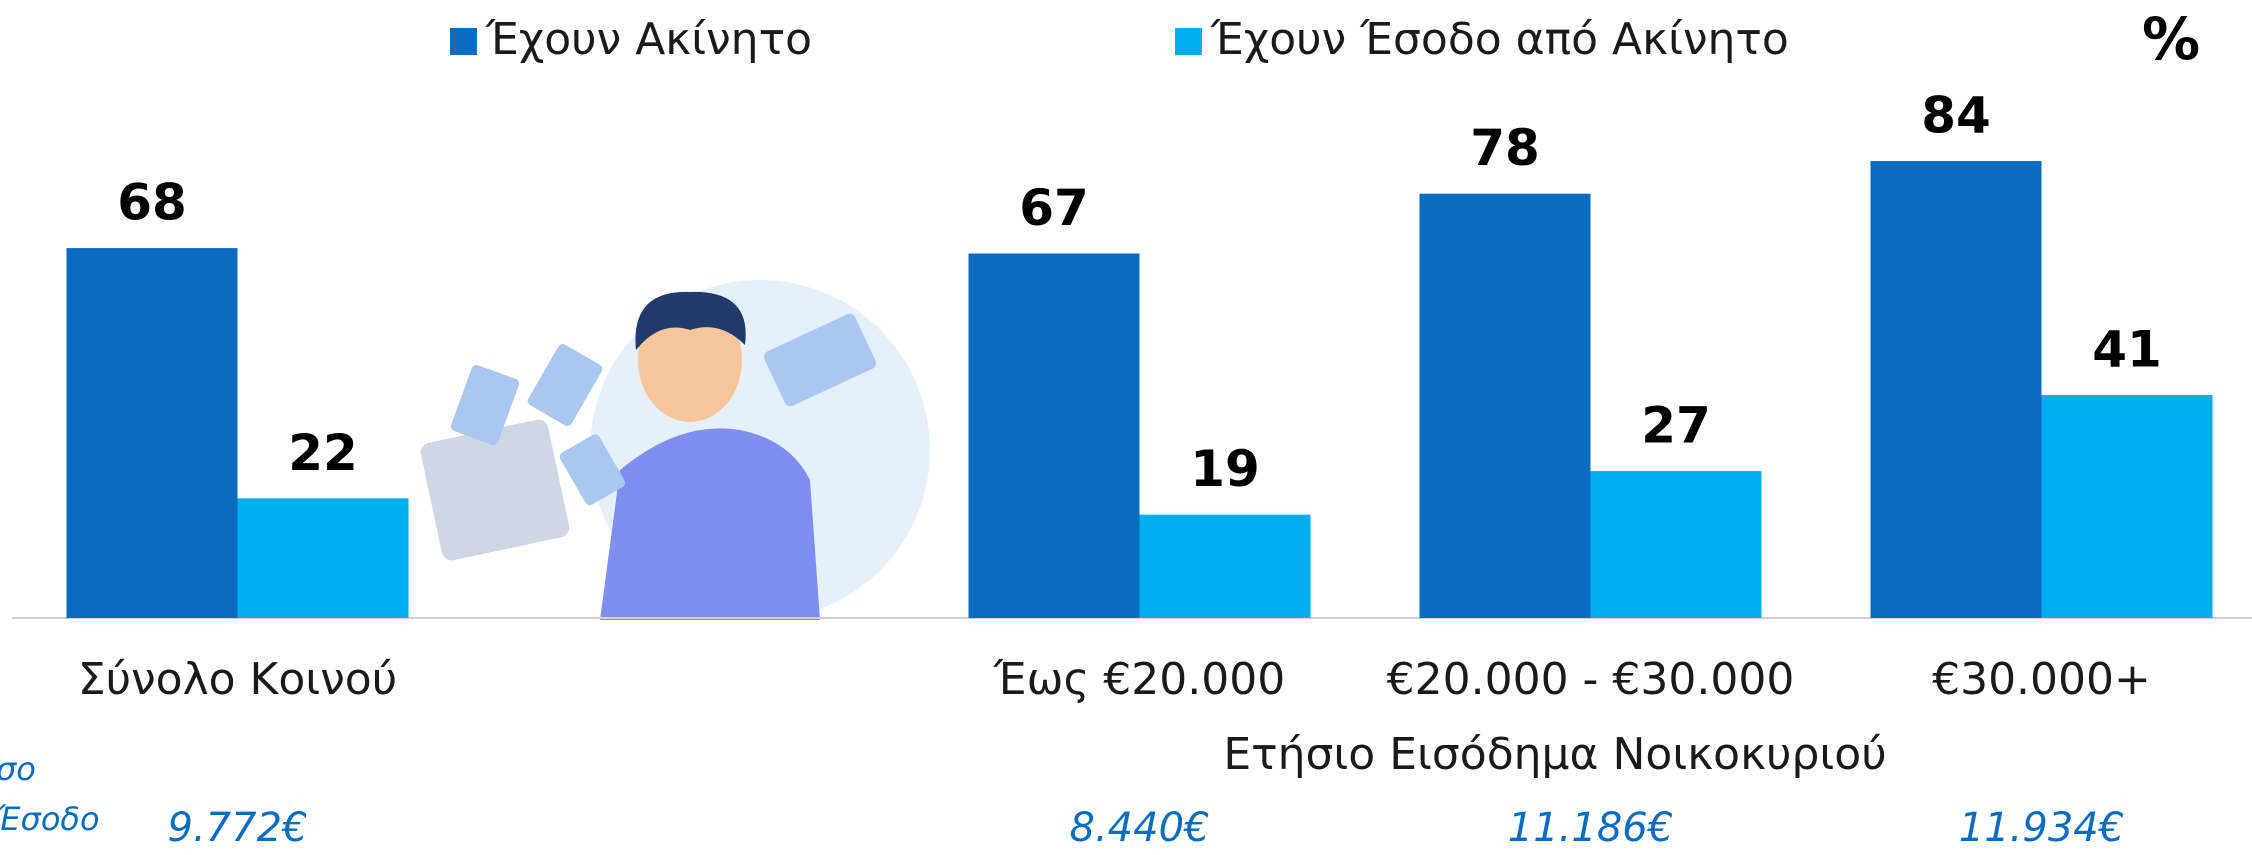  Describe the element at coordinates (18, 769) in the screenshot. I see `income-note: σο` at that location.